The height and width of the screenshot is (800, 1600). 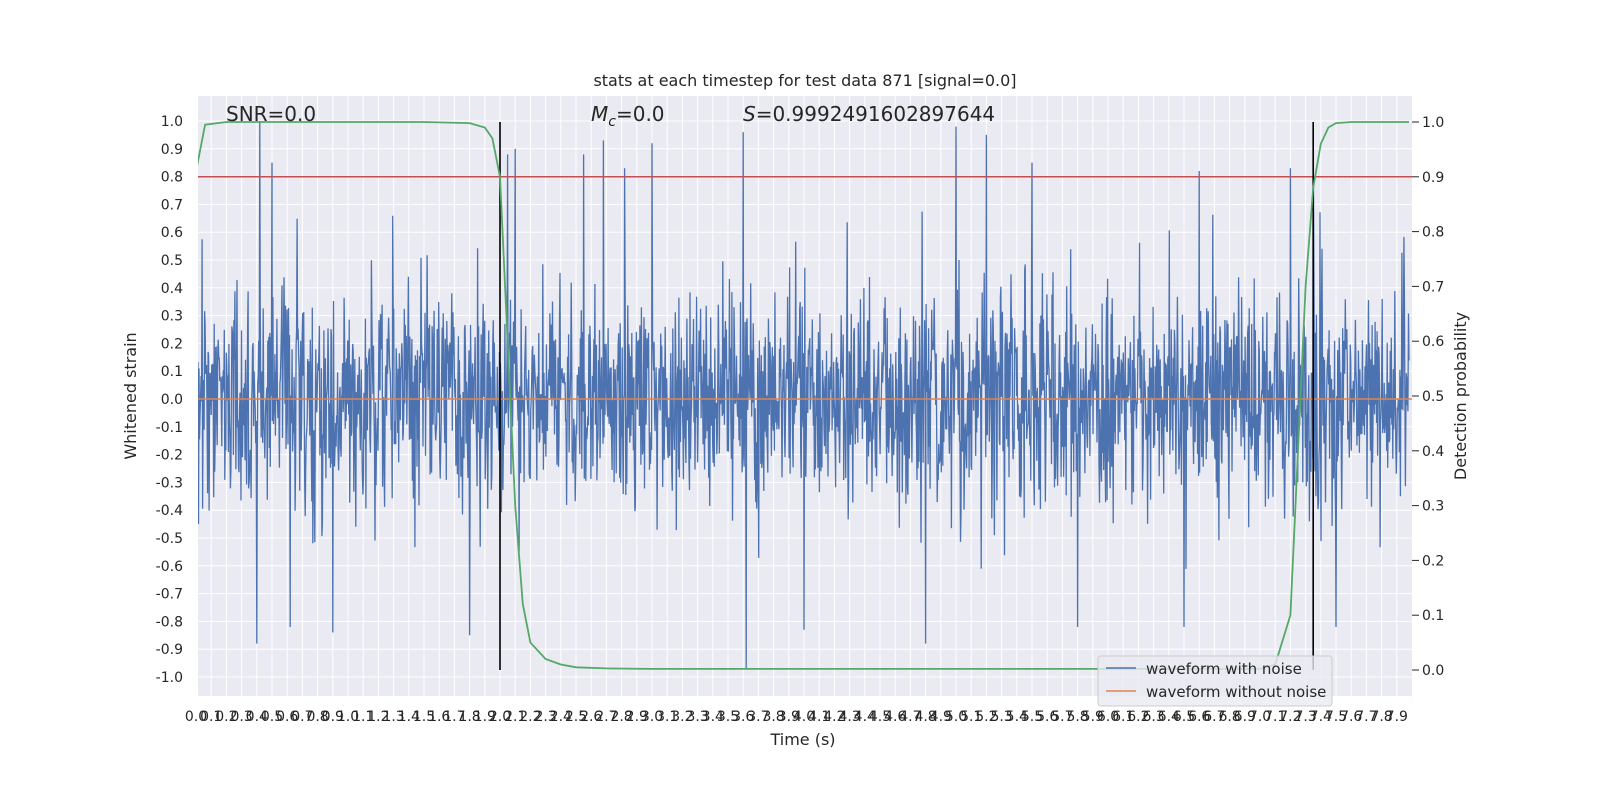 What do you see at coordinates (1433, 561) in the screenshot?
I see `y2-tick-label: 0.2` at bounding box center [1433, 561].